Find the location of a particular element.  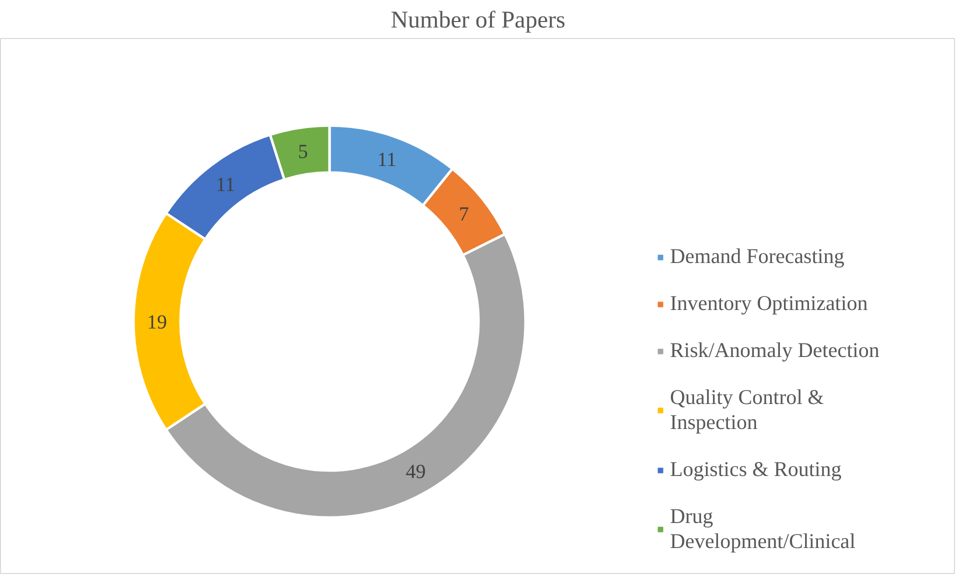

legend-label: Quality Control & Inspection is located at coordinates (747, 410).